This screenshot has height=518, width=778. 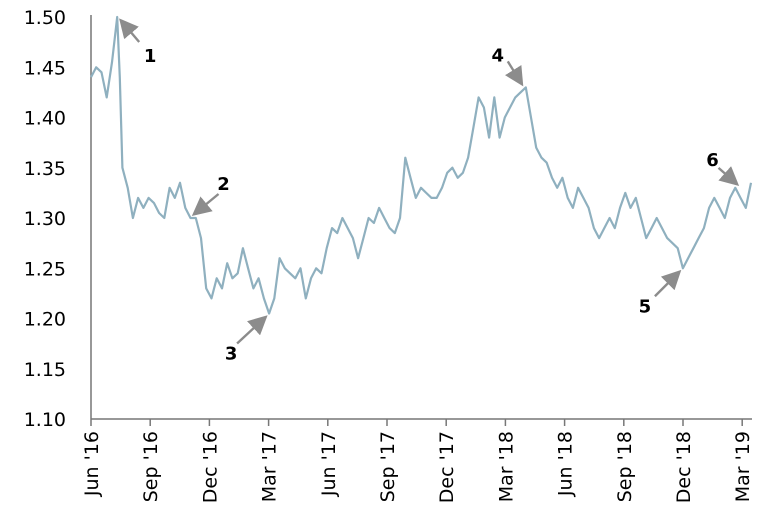 What do you see at coordinates (447, 467) in the screenshot?
I see `x-tick-label: Dec '17` at bounding box center [447, 467].